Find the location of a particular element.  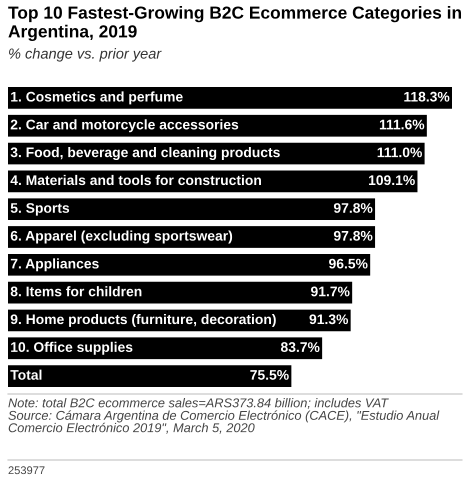

data-label: 83.7% is located at coordinates (300, 347).